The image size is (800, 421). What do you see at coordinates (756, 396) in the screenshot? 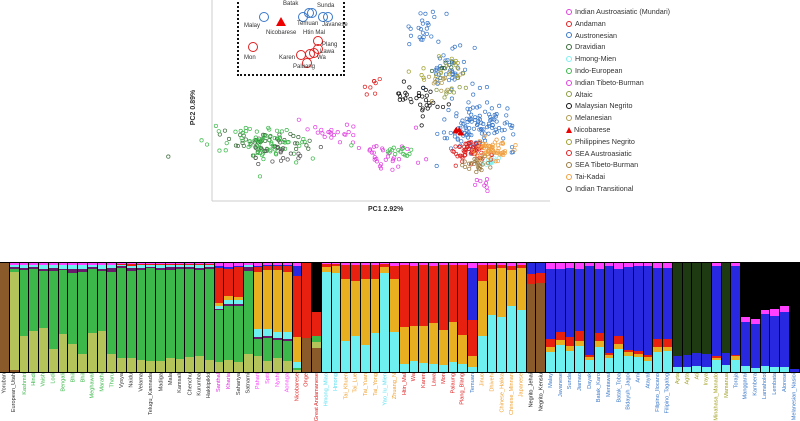
I see `population-label-cell: Kambera` at bounding box center [756, 396].